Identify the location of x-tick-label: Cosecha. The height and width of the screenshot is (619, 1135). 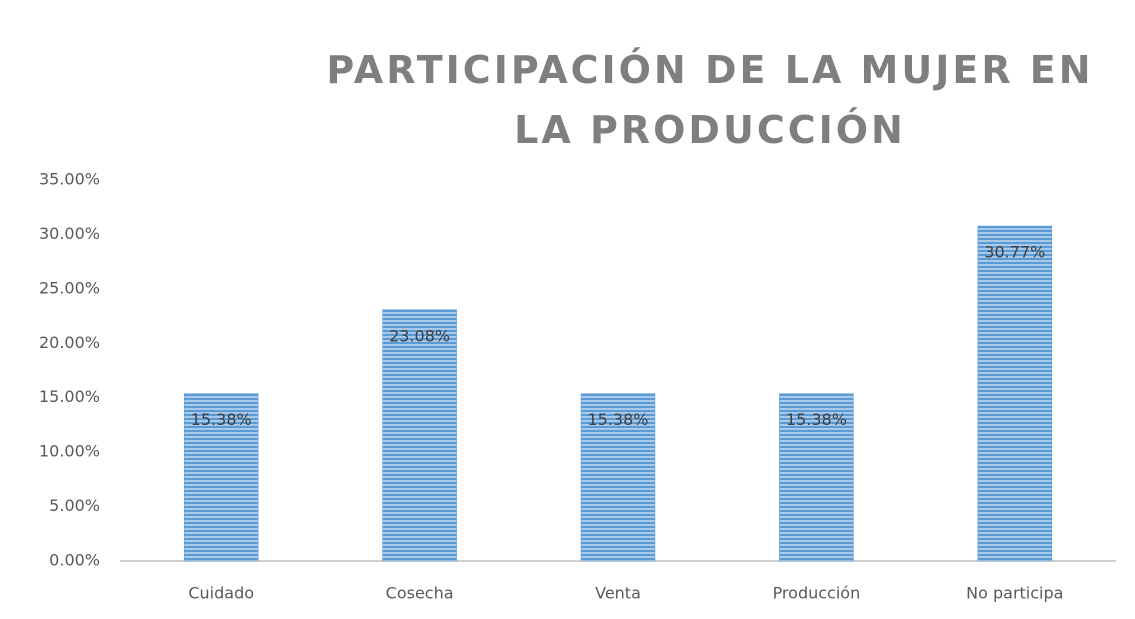
(420, 593).